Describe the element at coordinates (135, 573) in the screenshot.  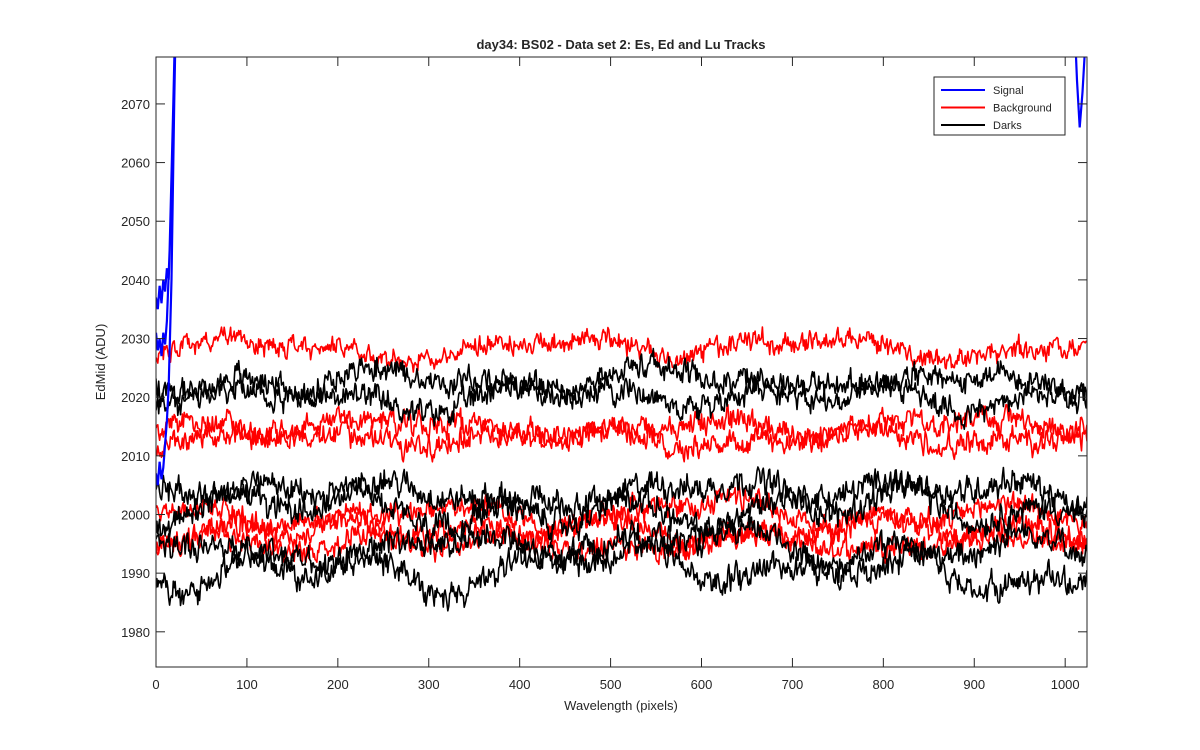
I see `y-tick-label: 1990` at that location.